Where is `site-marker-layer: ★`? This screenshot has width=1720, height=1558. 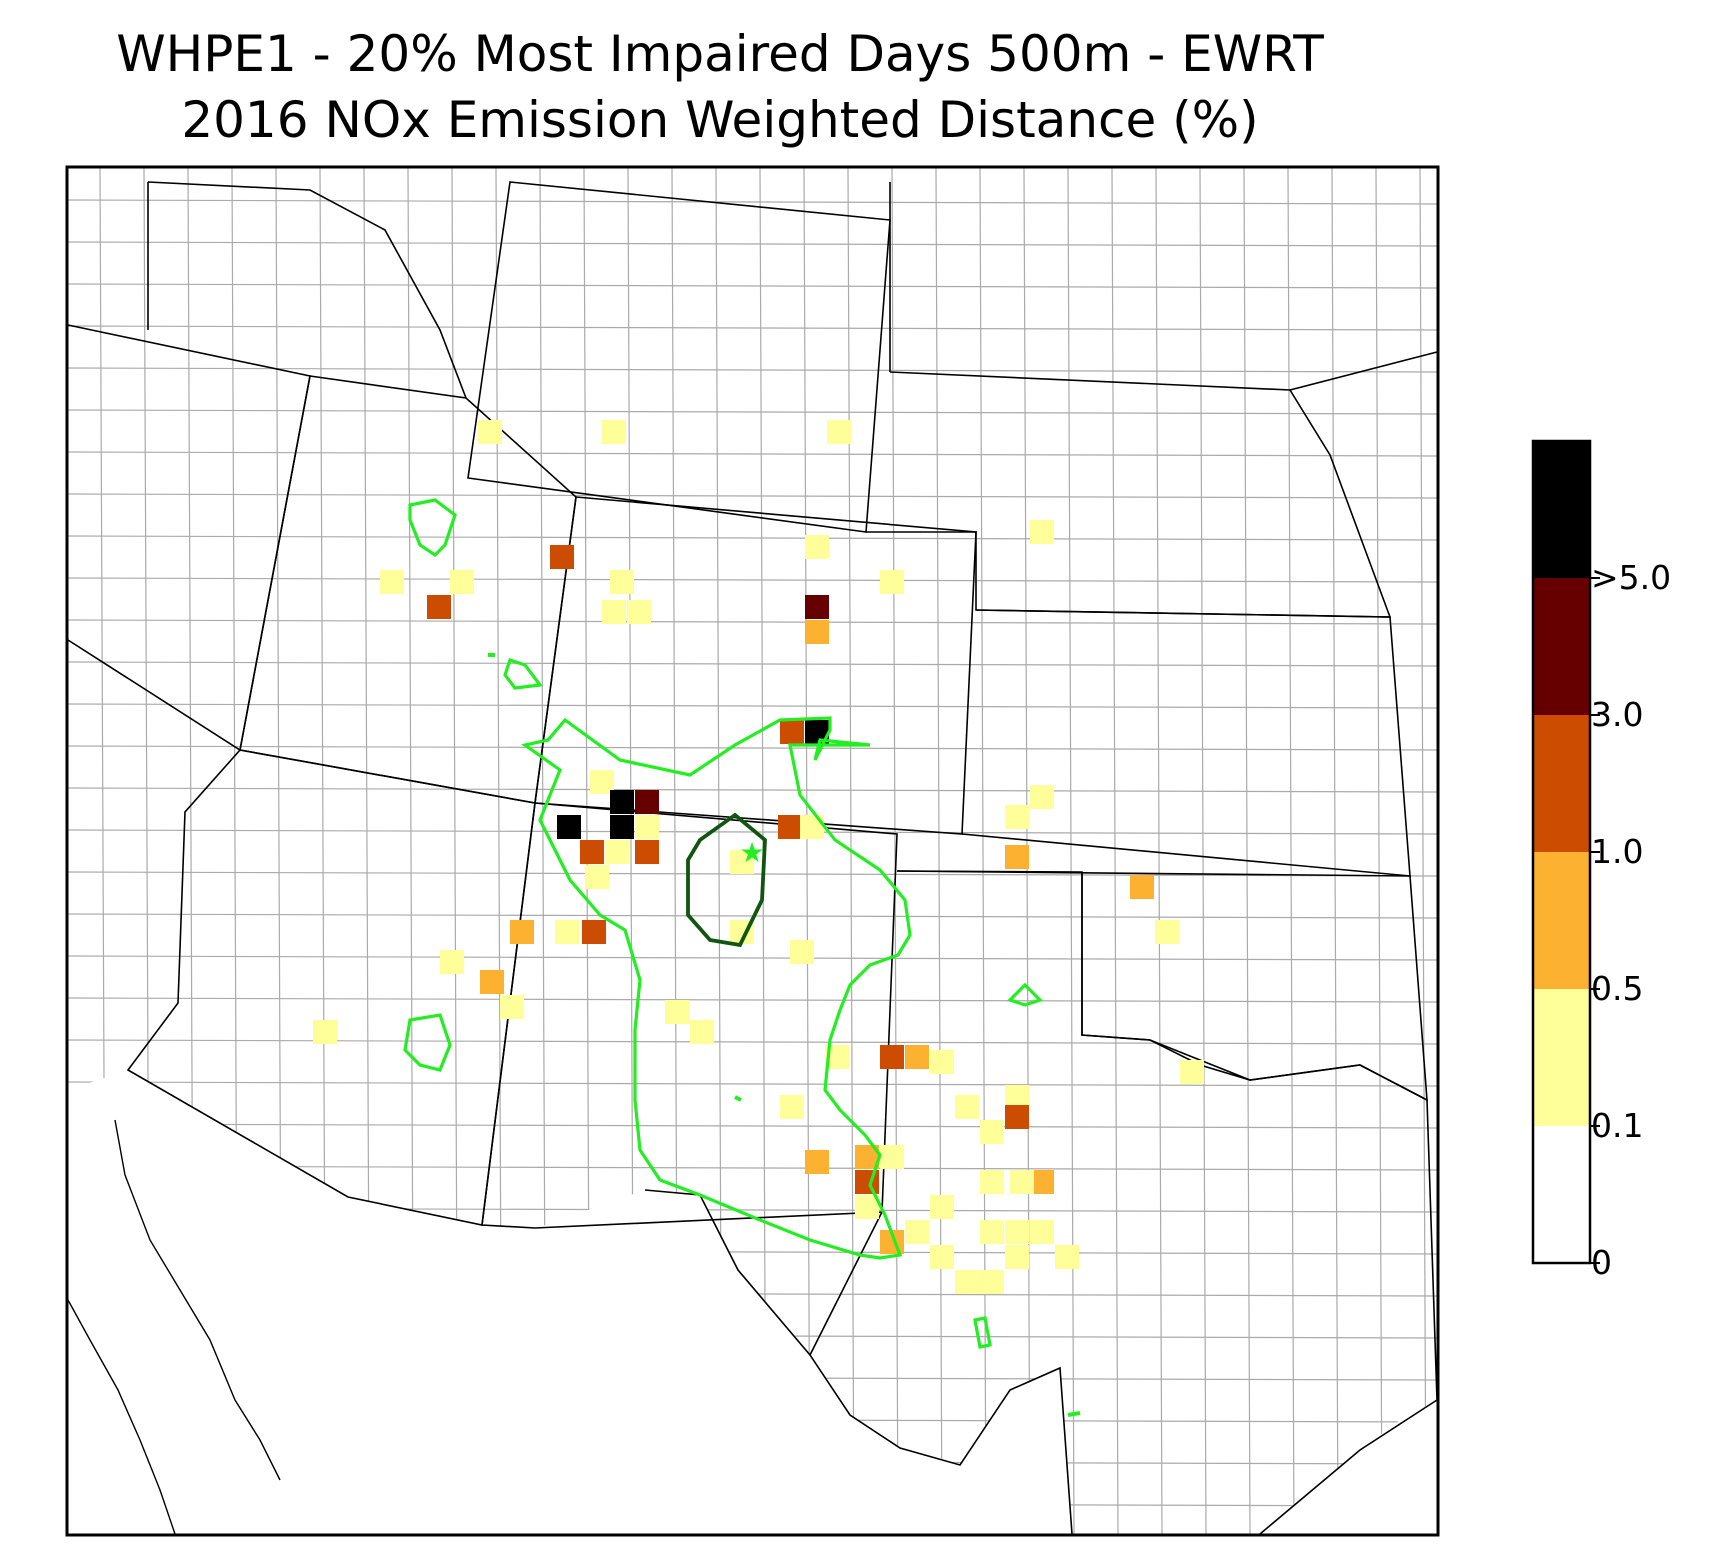 site-marker-layer: ★ is located at coordinates (751, 852).